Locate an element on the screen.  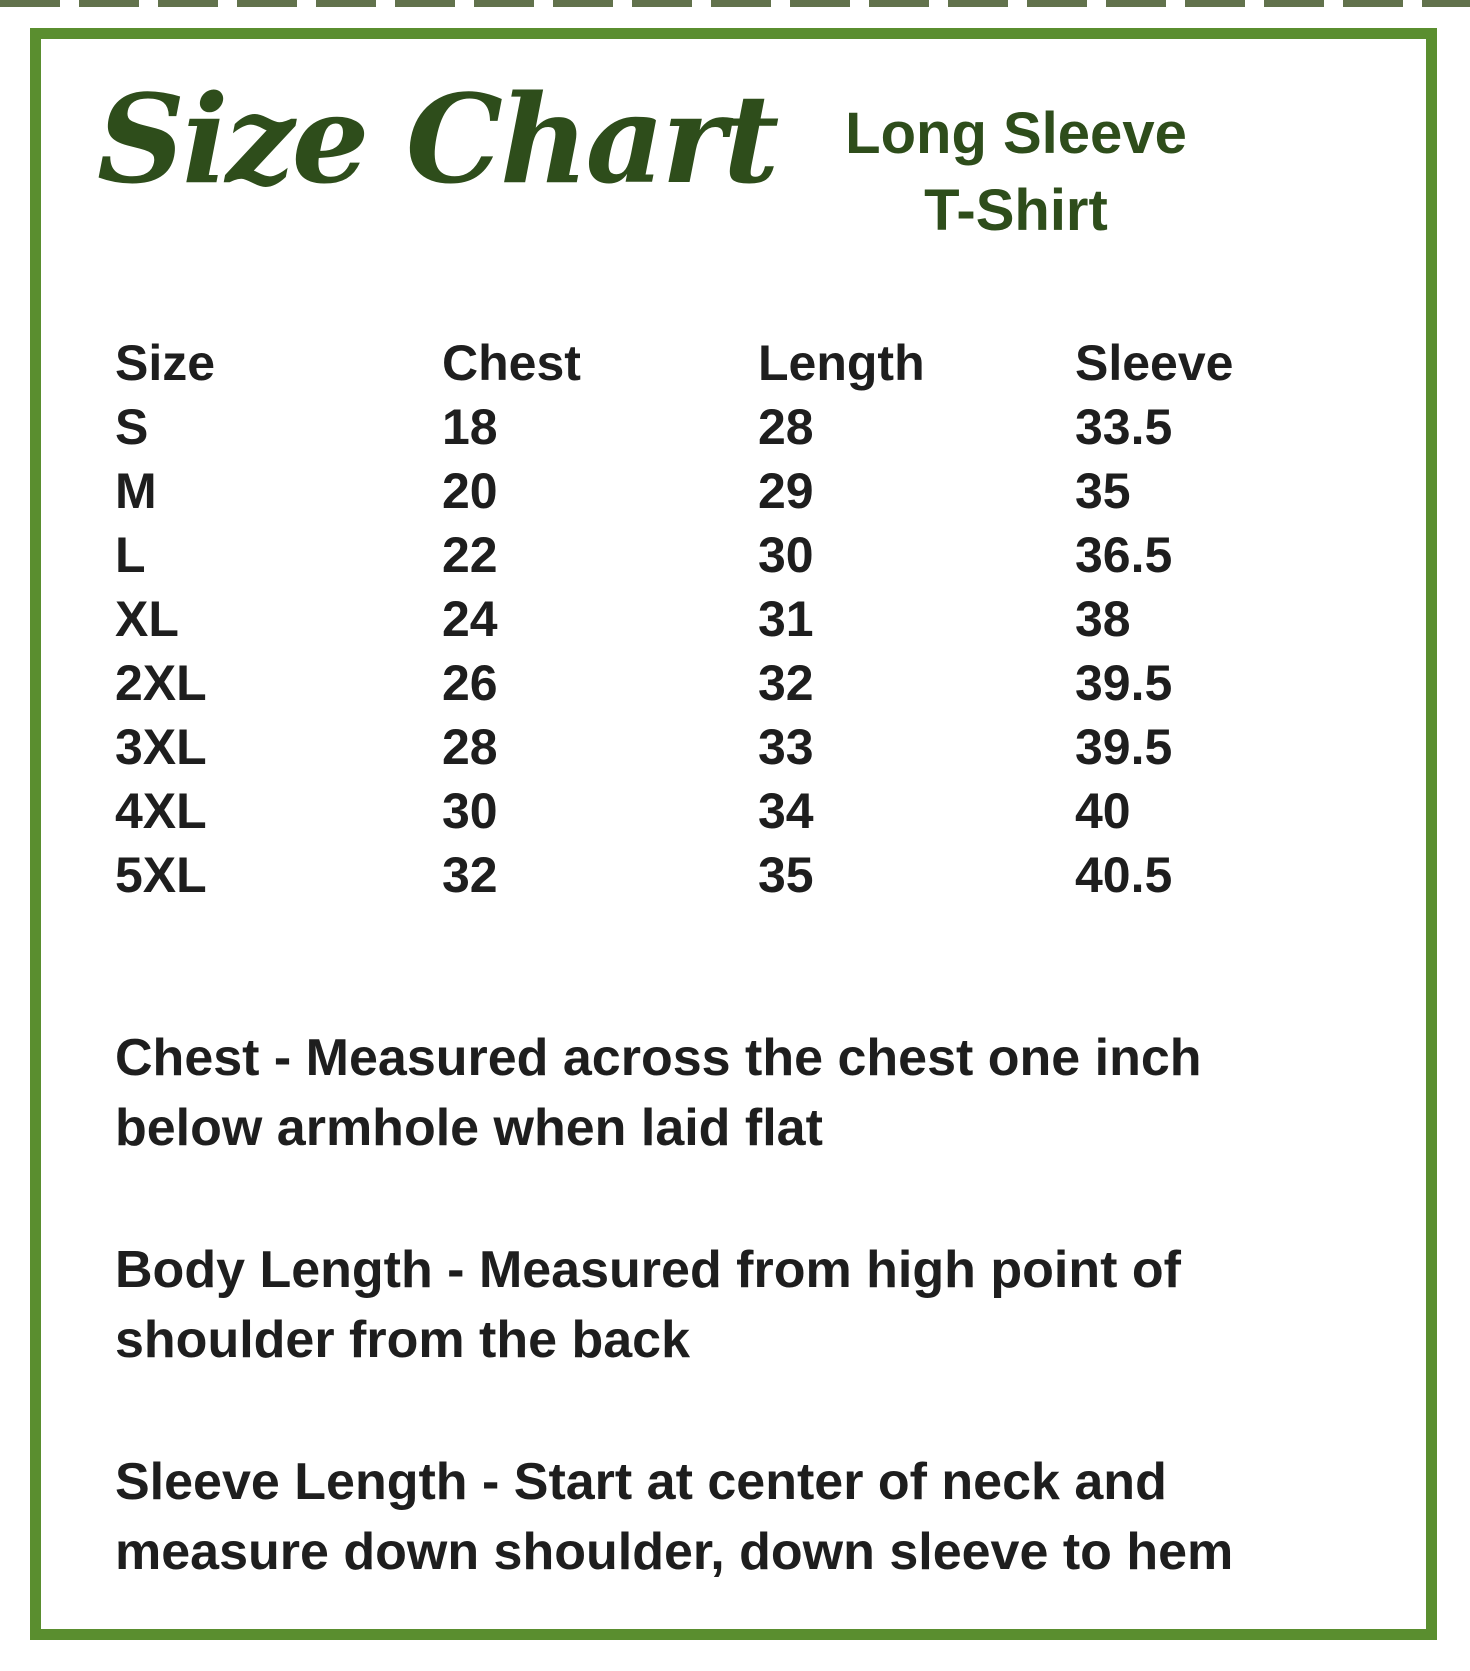
sleeve-cell: 36.5 is located at coordinates (1124, 555).